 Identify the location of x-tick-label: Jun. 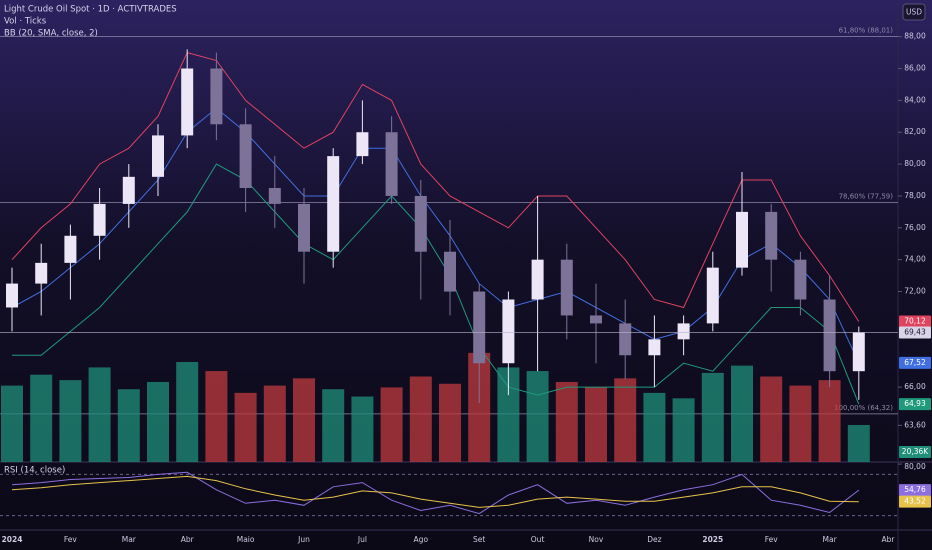
(303, 539).